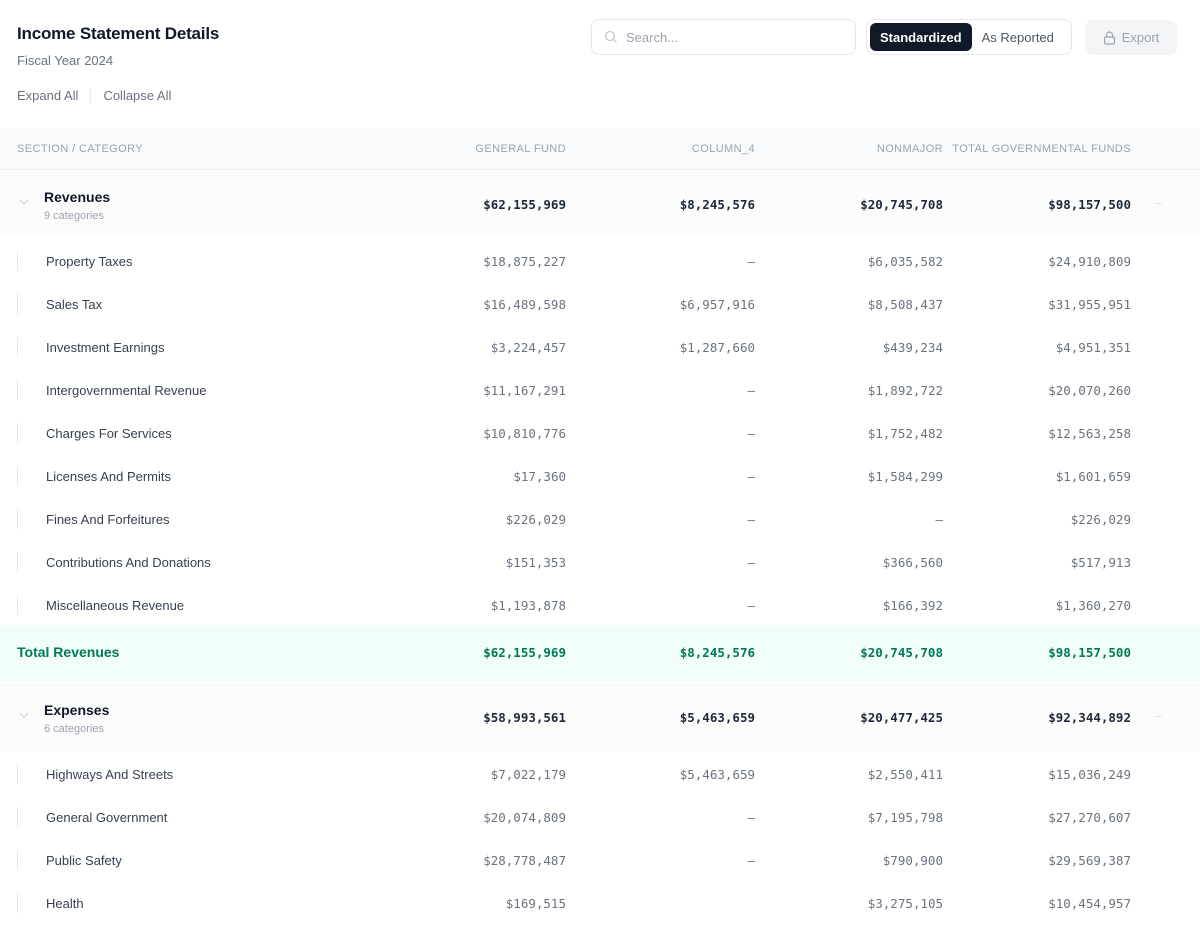  What do you see at coordinates (74, 304) in the screenshot?
I see `category-name: Sales Tax` at bounding box center [74, 304].